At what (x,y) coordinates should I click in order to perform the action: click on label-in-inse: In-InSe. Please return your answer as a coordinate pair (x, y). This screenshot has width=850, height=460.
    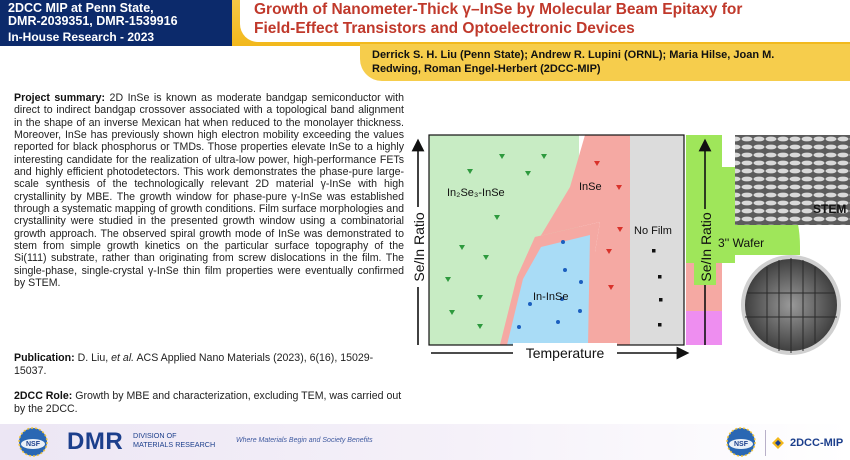
    Looking at the image, I should click on (550, 297).